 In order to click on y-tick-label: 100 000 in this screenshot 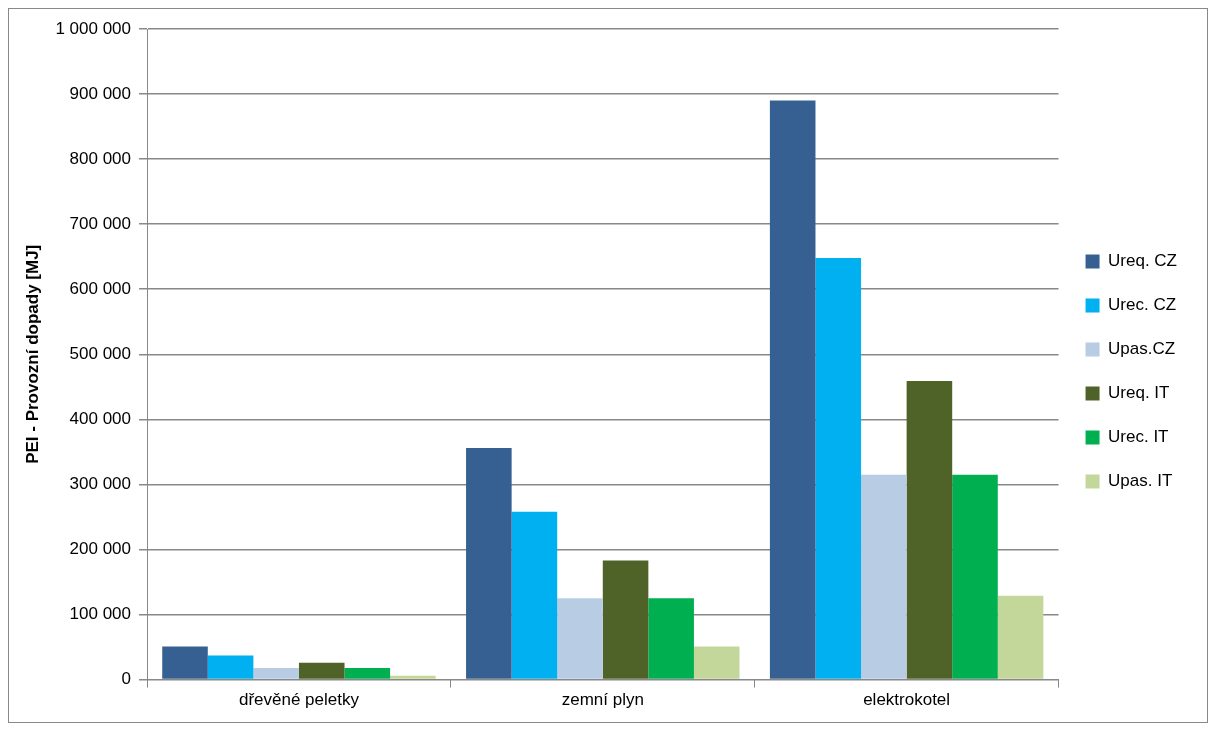, I will do `click(100, 614)`.